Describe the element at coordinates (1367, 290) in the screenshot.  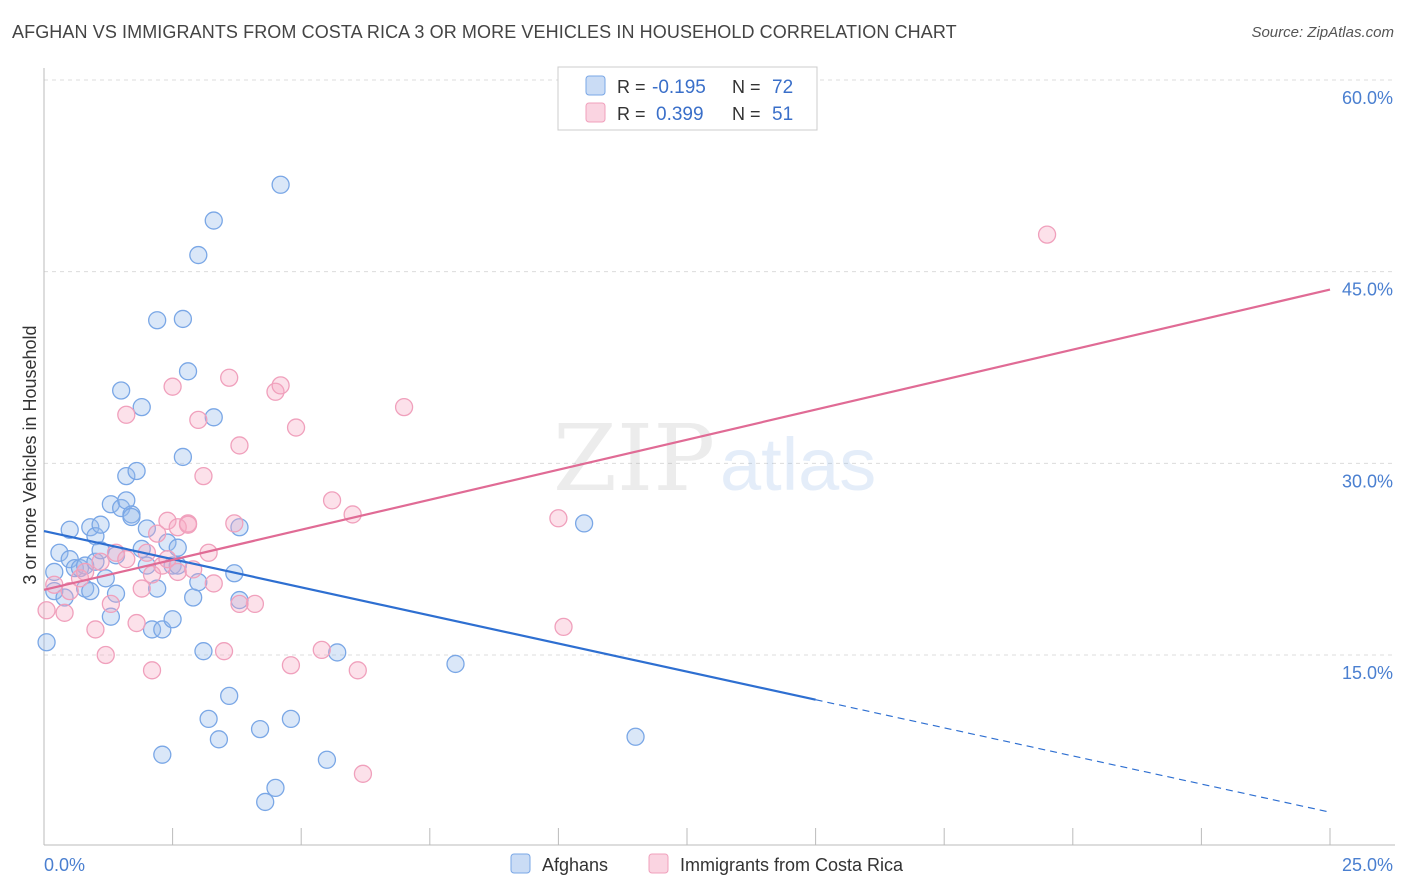
I see `y-tick-label-2: 45.0%` at that location.